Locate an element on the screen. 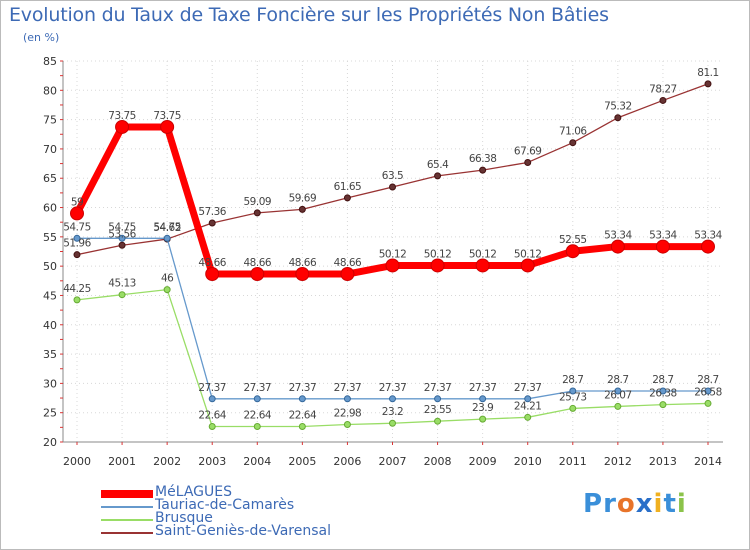 Image resolution: width=750 pixels, height=550 pixels. y-tick-label: 30 is located at coordinates (50, 383).